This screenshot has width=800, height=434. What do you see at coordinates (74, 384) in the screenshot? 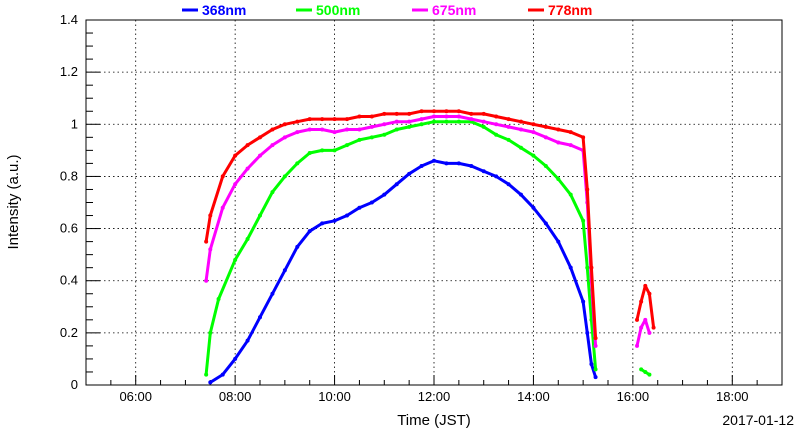
I see `y-tick-label: 0` at bounding box center [74, 384].